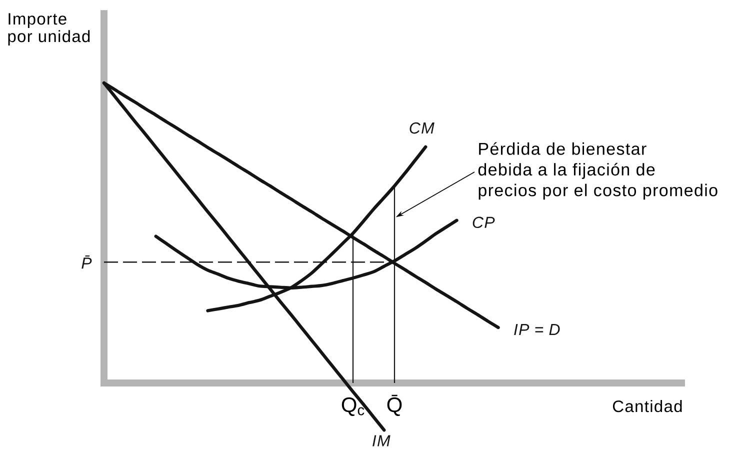 The image size is (733, 454). What do you see at coordinates (353, 406) in the screenshot?
I see `x-tick-label: Q$_{c}$` at bounding box center [353, 406].